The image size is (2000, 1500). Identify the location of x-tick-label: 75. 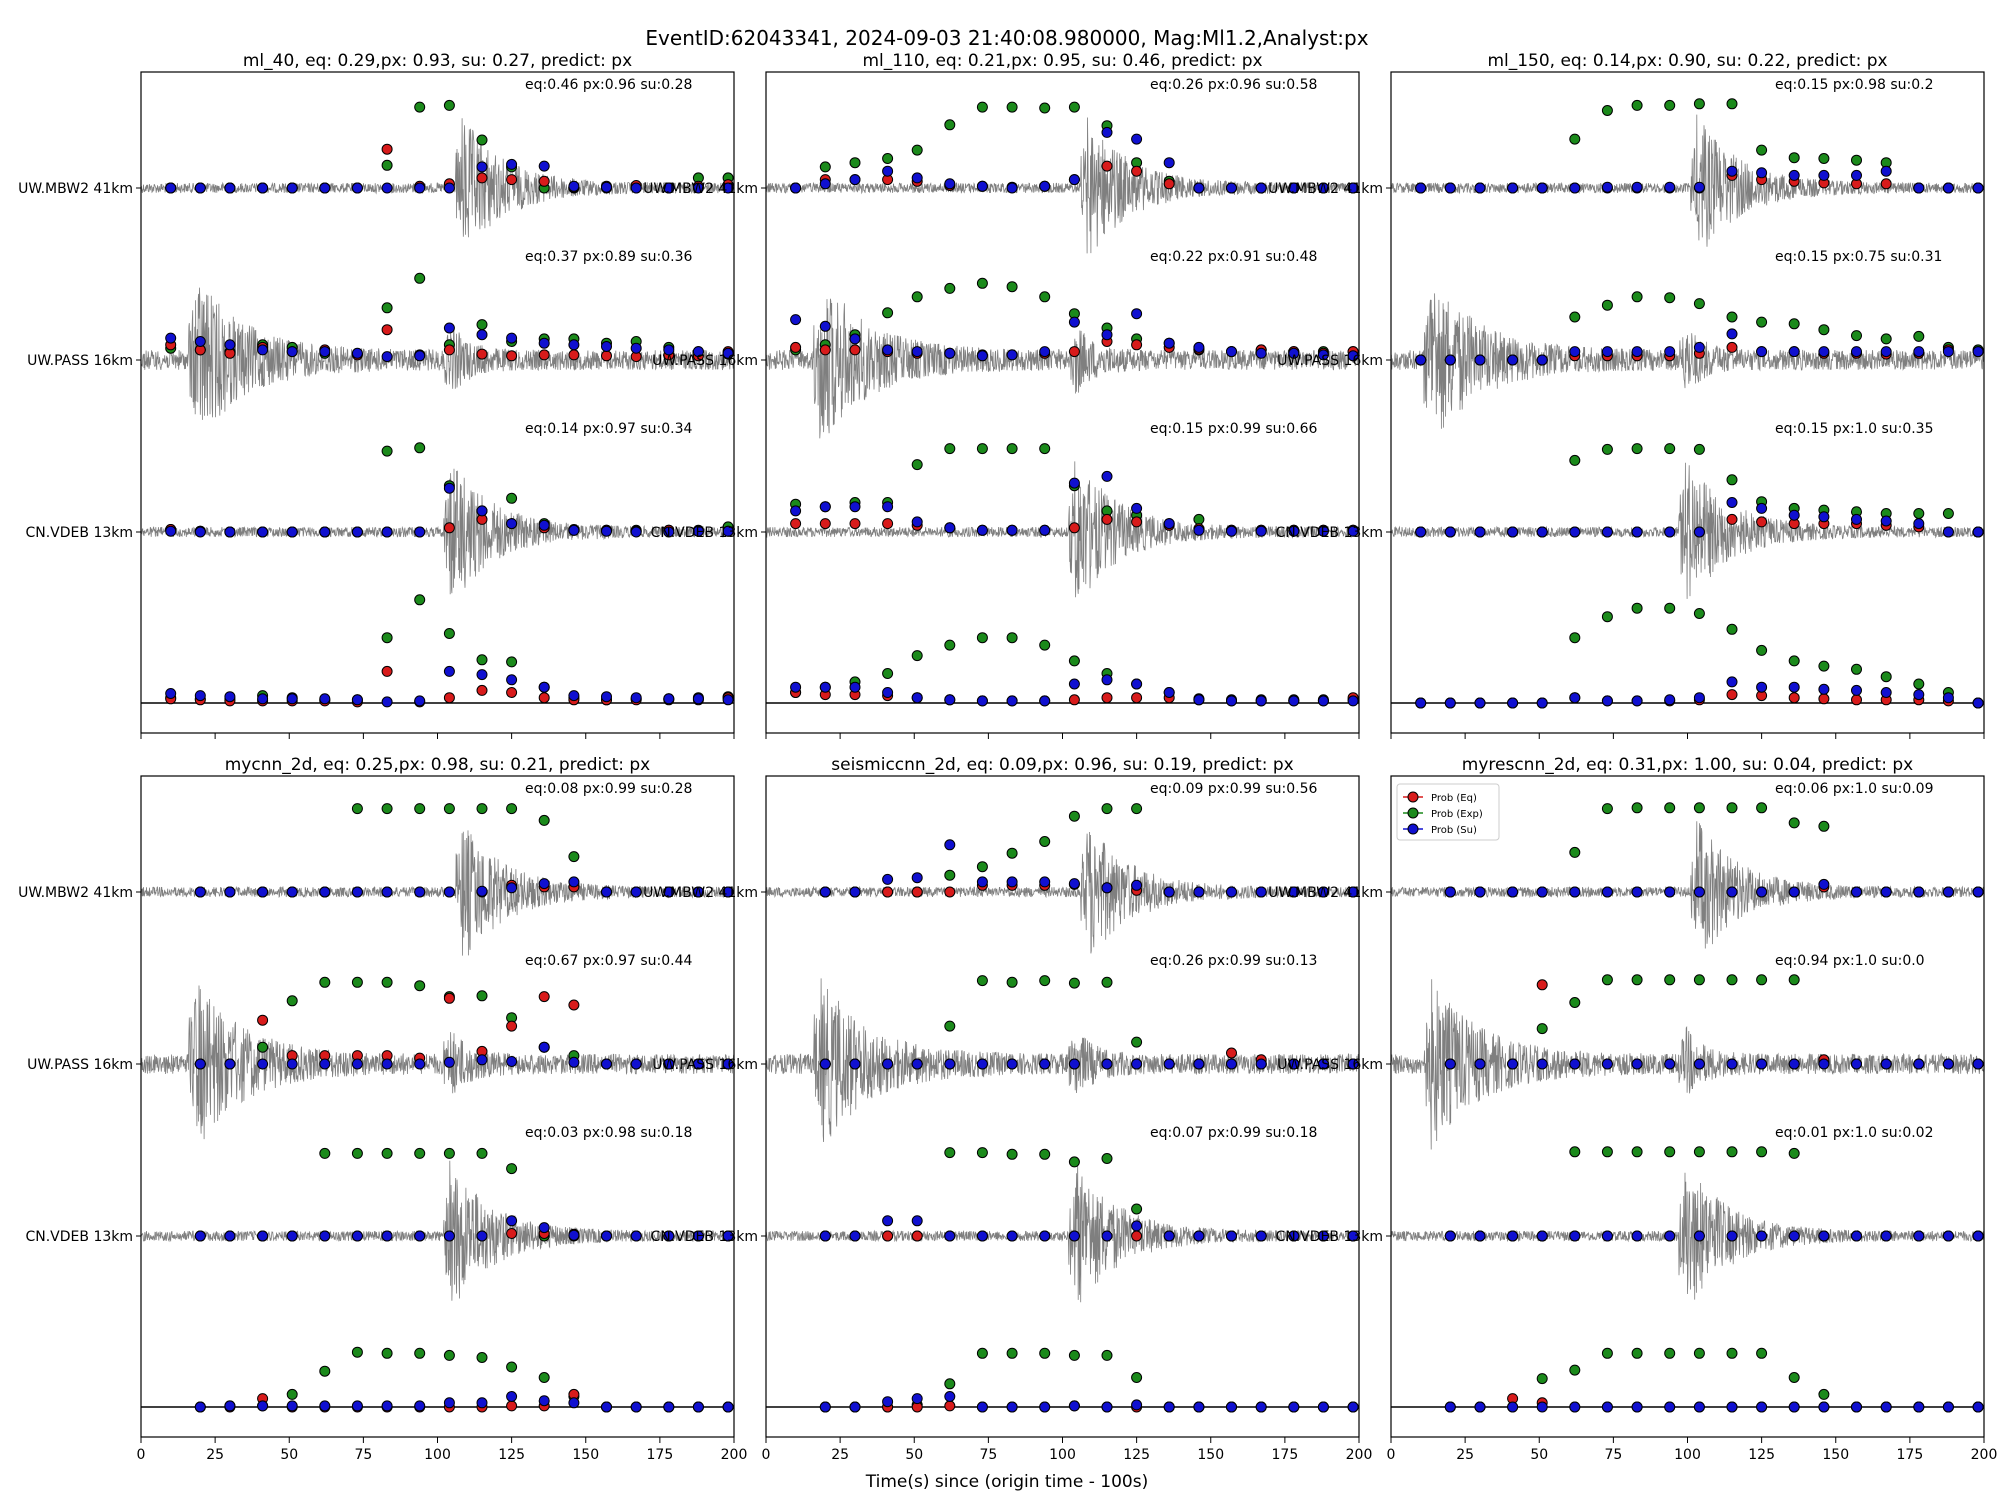
(363, 1455).